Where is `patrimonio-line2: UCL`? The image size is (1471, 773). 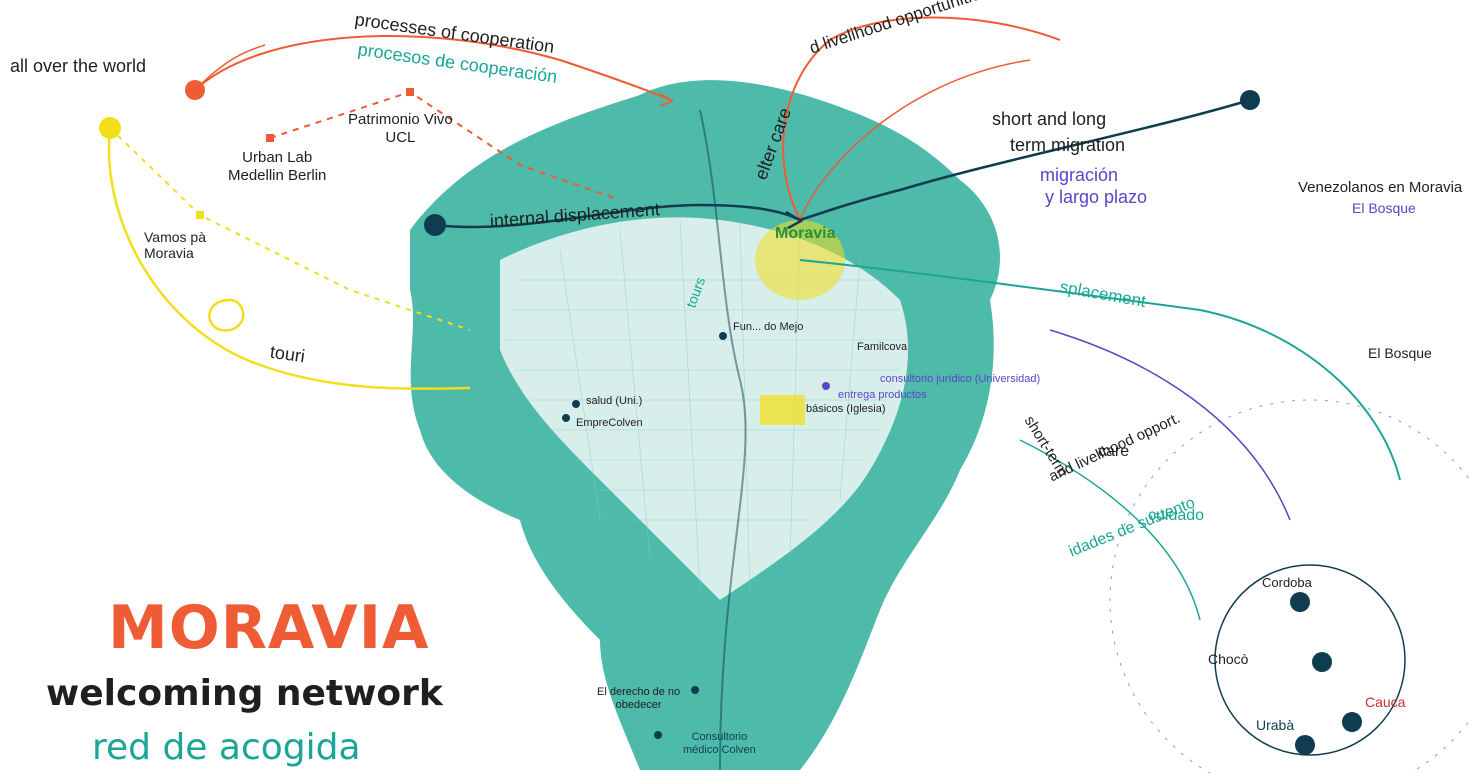
patrimonio-line2: UCL is located at coordinates (400, 137).